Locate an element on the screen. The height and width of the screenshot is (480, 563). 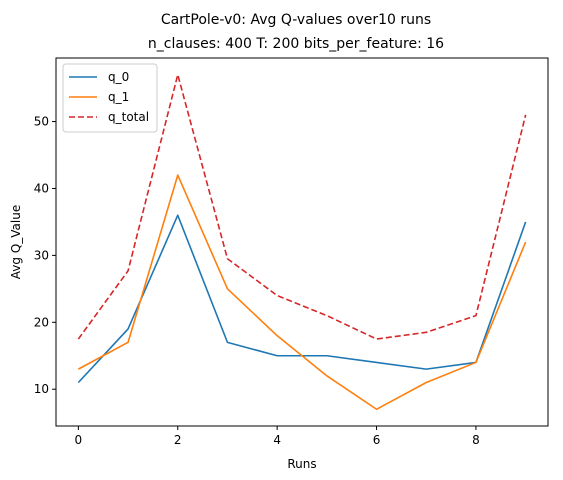
legend-label-q-total: q_total is located at coordinates (128, 117).